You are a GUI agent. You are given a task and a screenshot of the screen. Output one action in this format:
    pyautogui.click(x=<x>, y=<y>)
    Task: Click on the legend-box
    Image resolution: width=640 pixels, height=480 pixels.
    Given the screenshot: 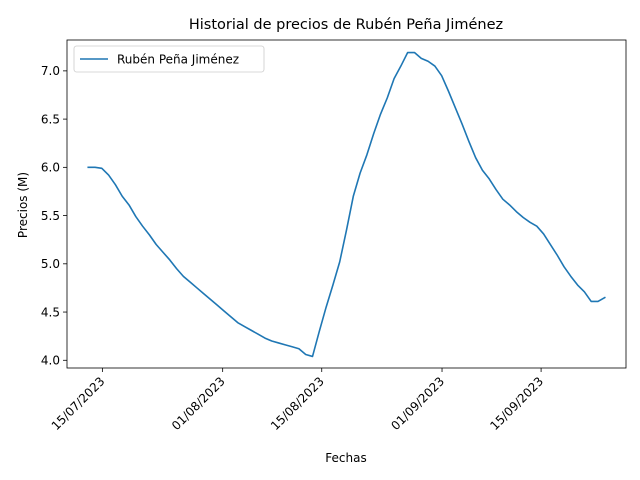 What is the action you would take?
    pyautogui.click(x=169, y=59)
    